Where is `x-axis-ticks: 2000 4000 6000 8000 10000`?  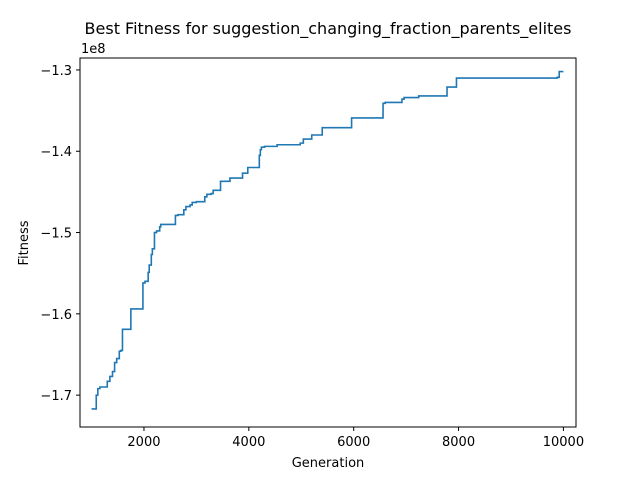
x-axis-ticks: 2000 4000 6000 8000 10000 is located at coordinates (355, 438).